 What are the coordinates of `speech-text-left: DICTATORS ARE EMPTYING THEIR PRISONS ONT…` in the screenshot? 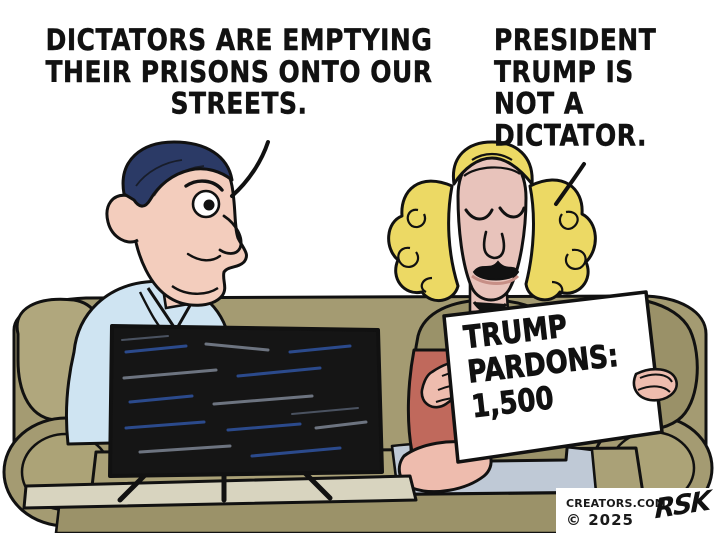 It's located at (239, 71).